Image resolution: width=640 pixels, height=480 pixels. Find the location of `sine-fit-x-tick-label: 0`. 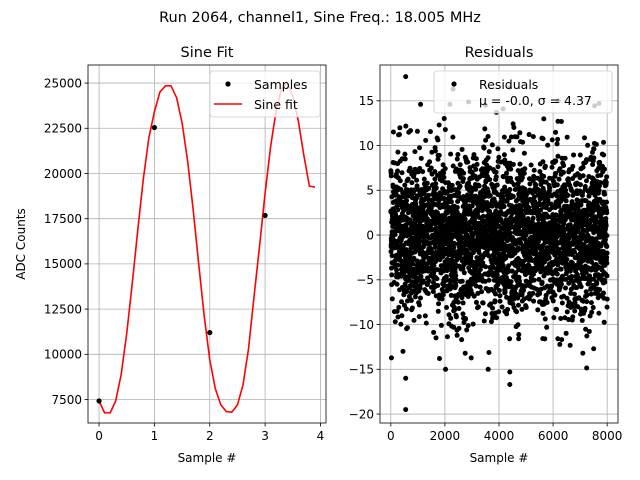

sine-fit-x-tick-label: 0 is located at coordinates (99, 436).